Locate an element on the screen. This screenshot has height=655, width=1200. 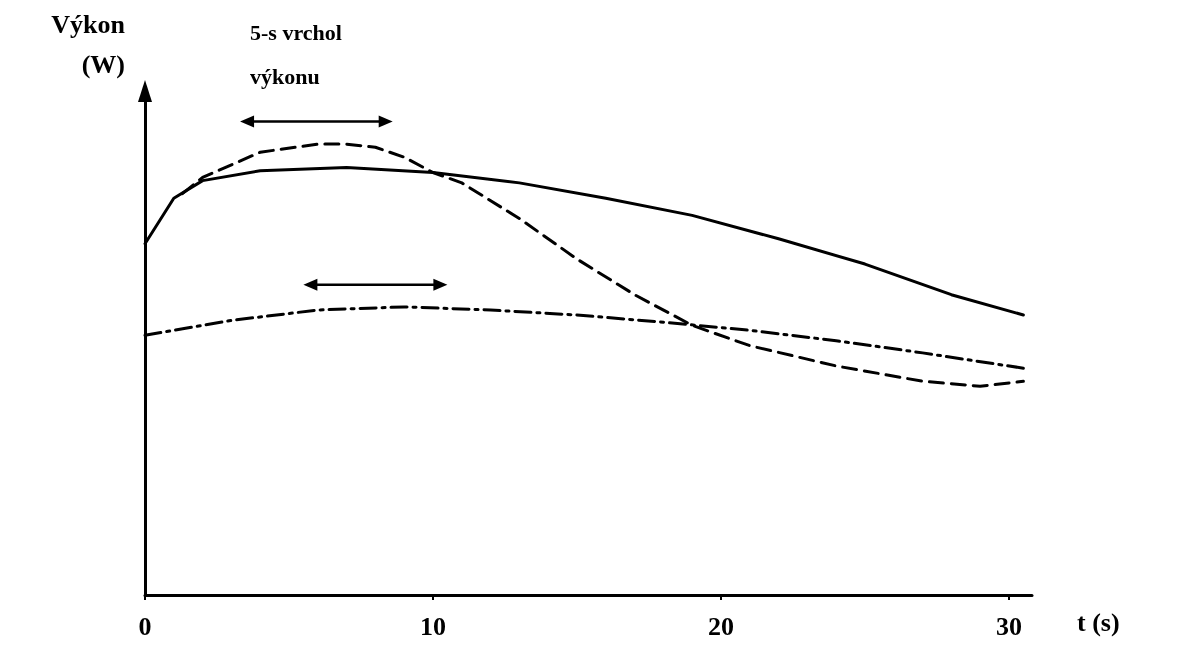
x-tick-label: 0 is located at coordinates (145, 626).